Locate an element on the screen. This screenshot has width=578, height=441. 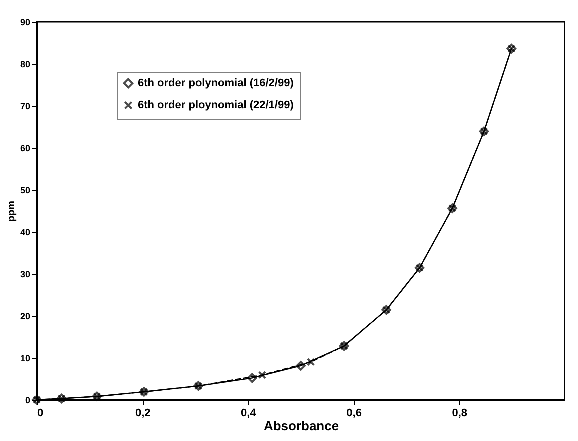
y-tick-label: 80 is located at coordinates (25, 65).